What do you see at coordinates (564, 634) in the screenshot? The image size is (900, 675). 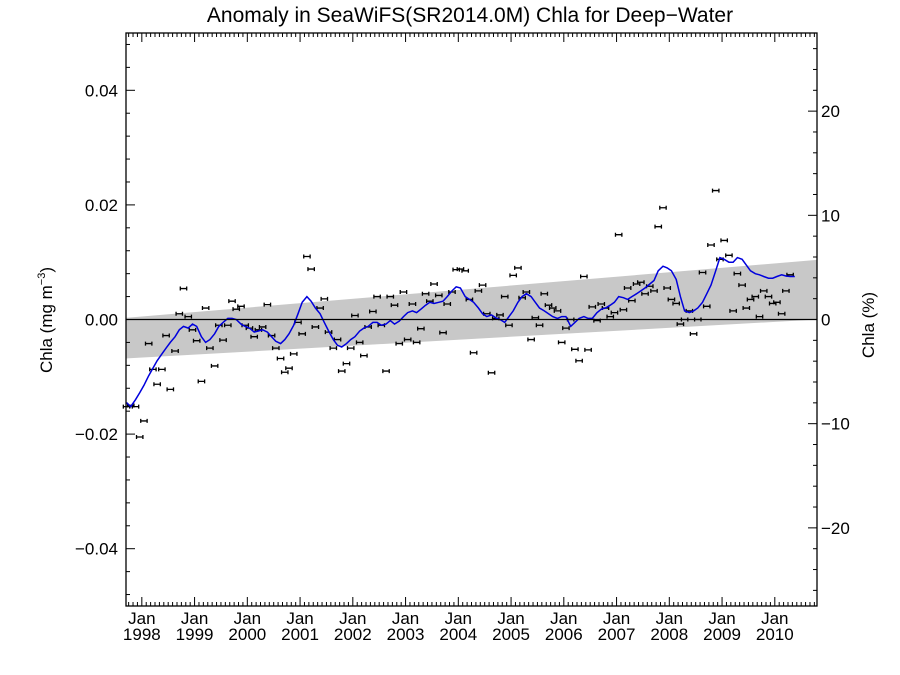 I see `x-tick-label-year: 2006` at bounding box center [564, 634].